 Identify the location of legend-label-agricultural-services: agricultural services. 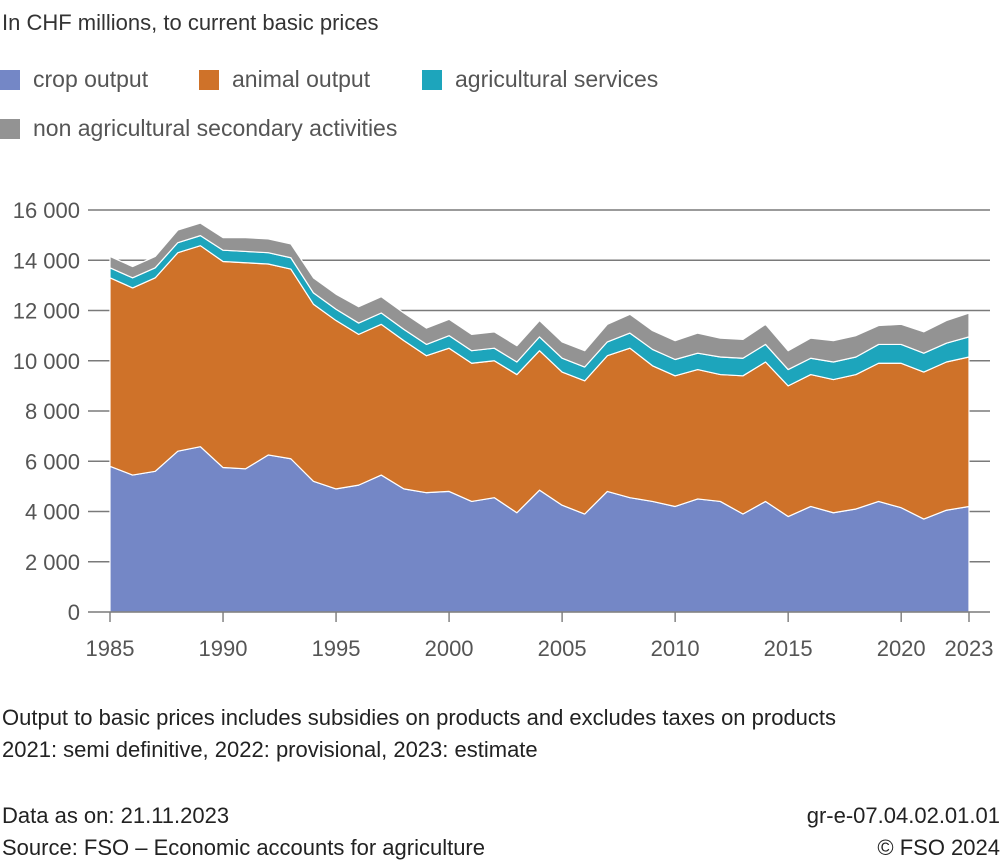
(557, 79).